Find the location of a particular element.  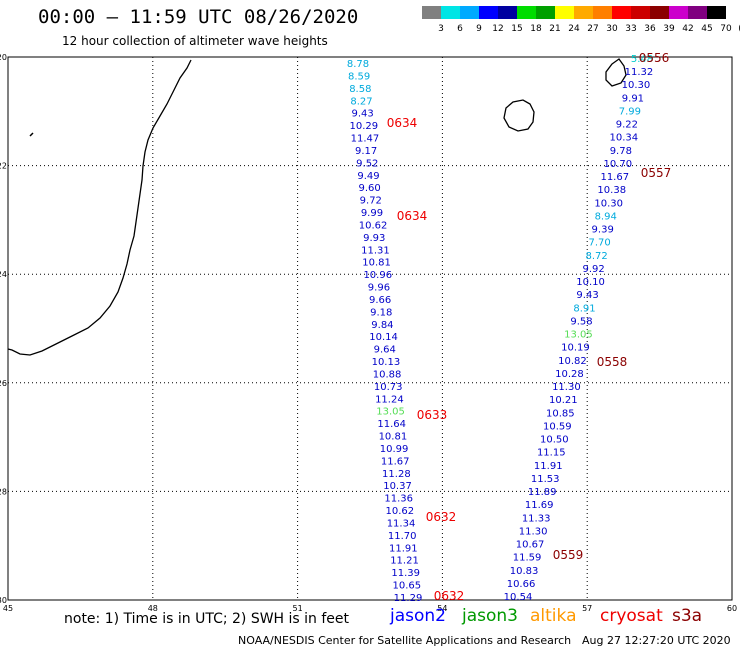

wave-height-value: 11.29 is located at coordinates (408, 598).